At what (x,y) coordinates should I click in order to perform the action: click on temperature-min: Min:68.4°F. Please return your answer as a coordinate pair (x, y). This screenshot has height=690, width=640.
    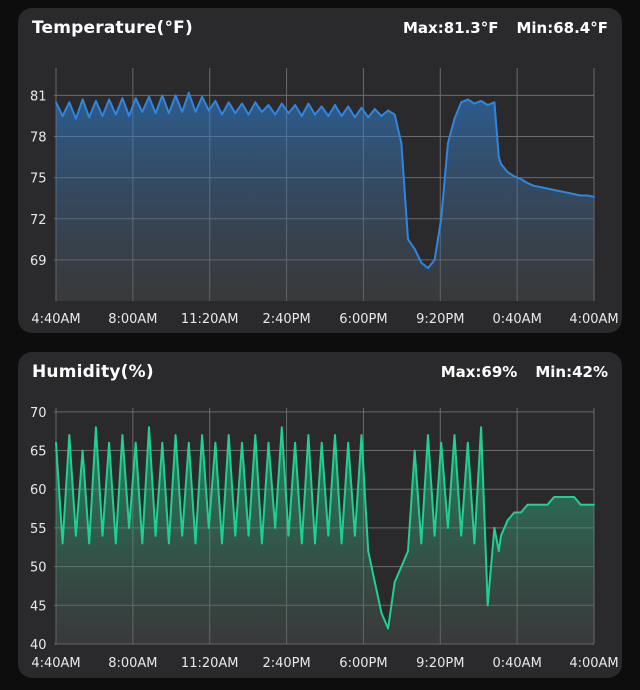
    Looking at the image, I should click on (562, 28).